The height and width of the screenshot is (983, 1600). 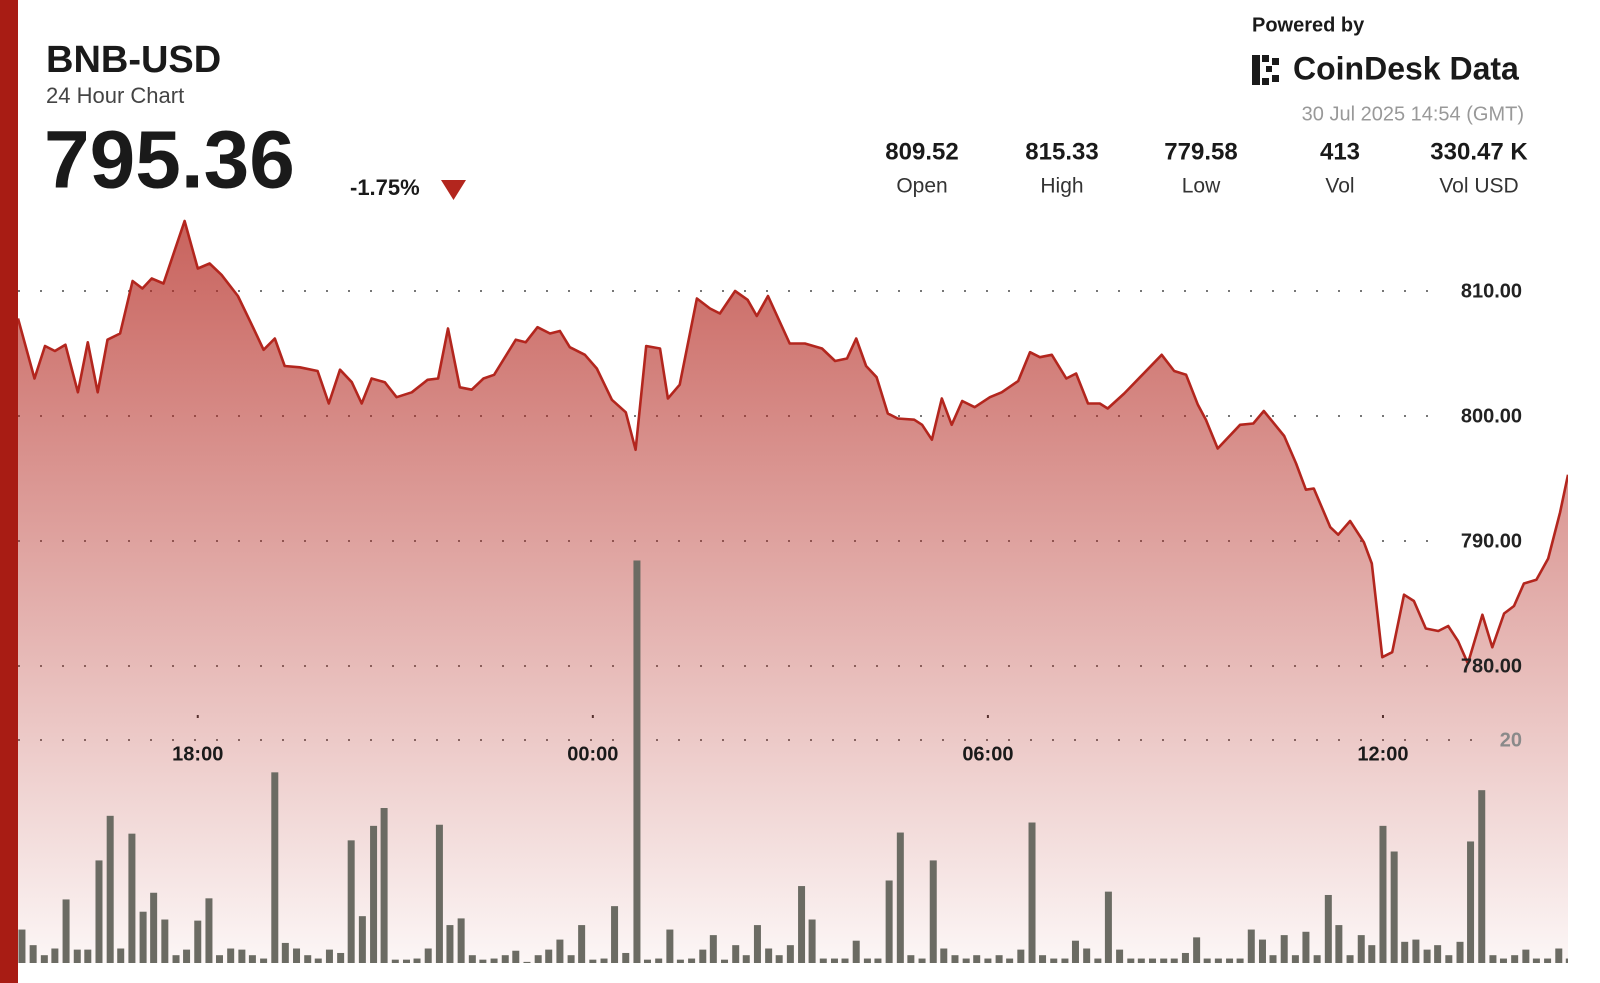 I want to click on stat-label: High, so click(x=1061, y=186).